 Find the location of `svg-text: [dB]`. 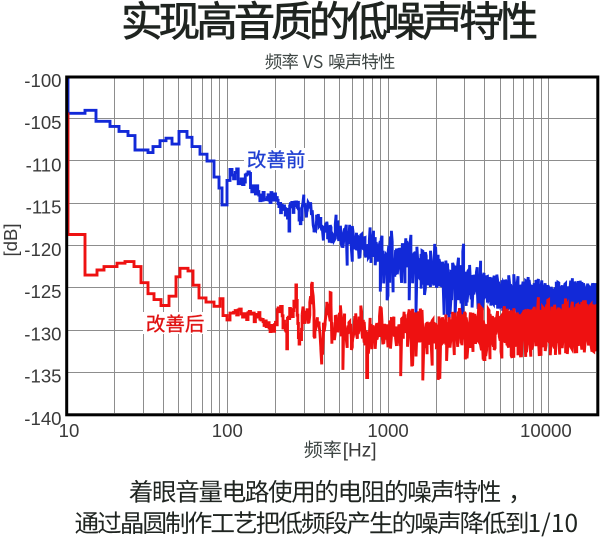

svg-text: [dB] is located at coordinates (10, 239).